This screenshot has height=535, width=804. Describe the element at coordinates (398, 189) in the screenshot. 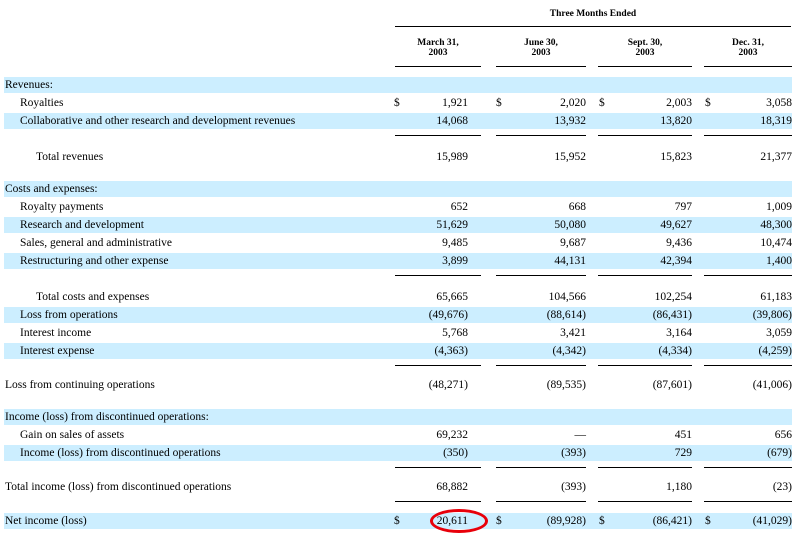

I see `table-row: Costs and expenses:` at that location.